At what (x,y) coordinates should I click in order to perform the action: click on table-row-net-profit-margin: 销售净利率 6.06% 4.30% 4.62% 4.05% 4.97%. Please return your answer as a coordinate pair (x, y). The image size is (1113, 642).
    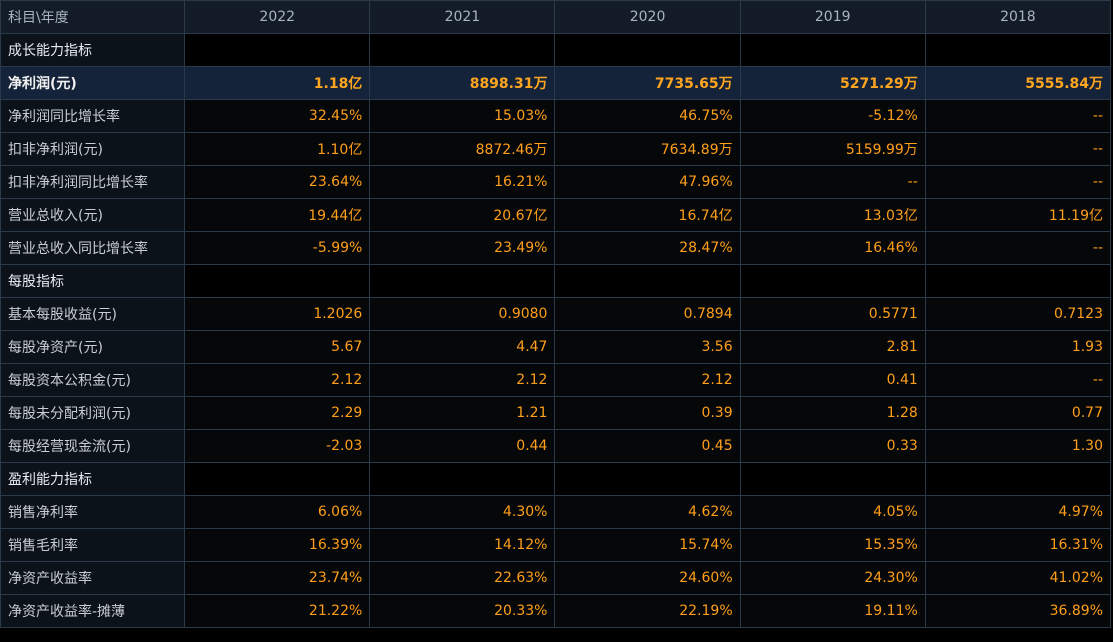
    Looking at the image, I should click on (556, 512).